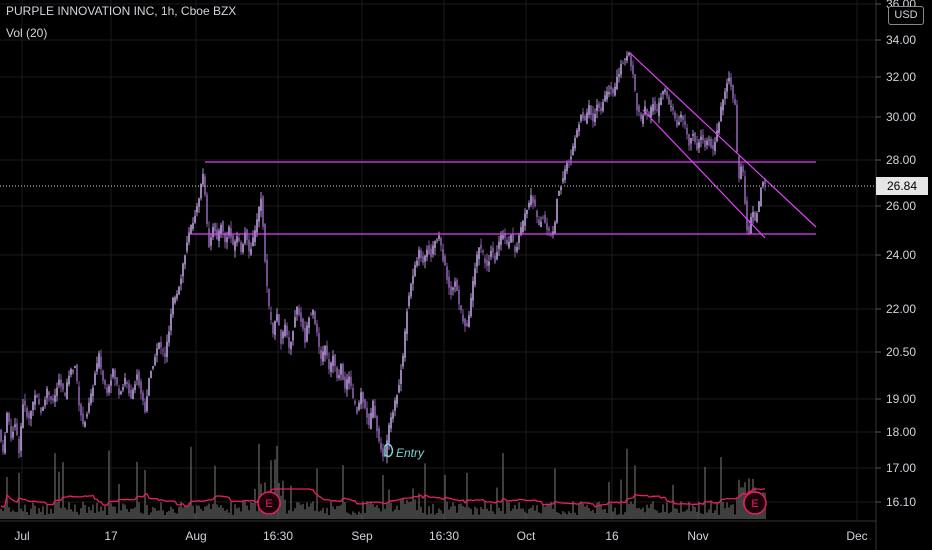 The image size is (932, 550). Describe the element at coordinates (755, 503) in the screenshot. I see `earnings-marker-2: E` at that location.